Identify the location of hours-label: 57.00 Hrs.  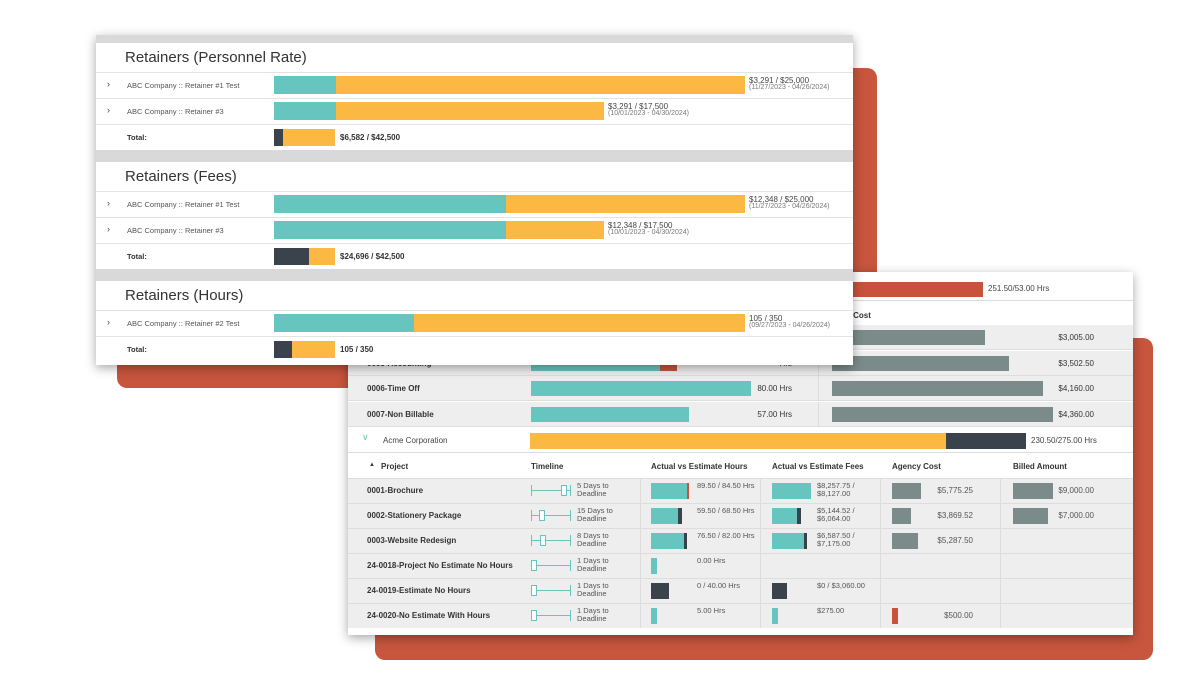
(774, 415).